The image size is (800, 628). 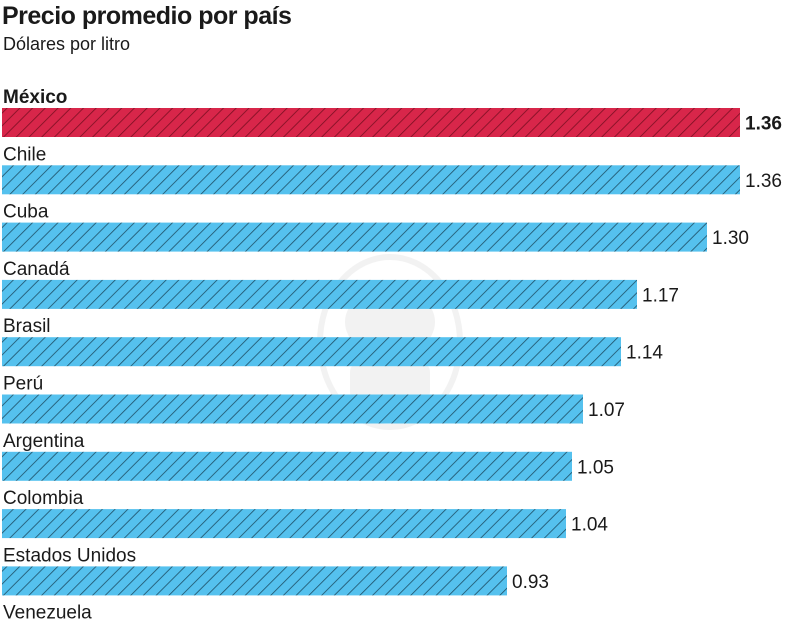 What do you see at coordinates (530, 582) in the screenshot?
I see `value-label: 0.93` at bounding box center [530, 582].